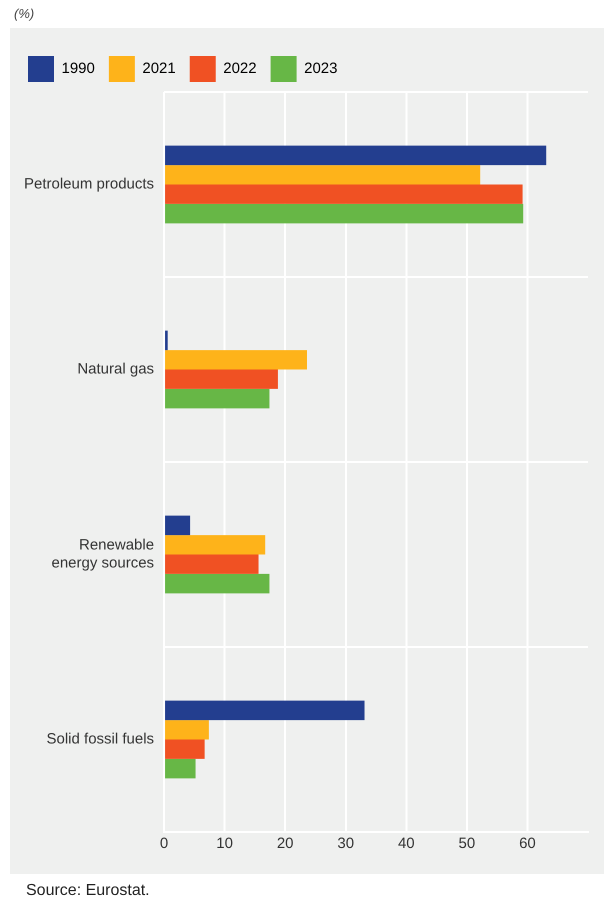 The height and width of the screenshot is (897, 614). I want to click on y-tick-label: Renewable energy sources, so click(103, 554).